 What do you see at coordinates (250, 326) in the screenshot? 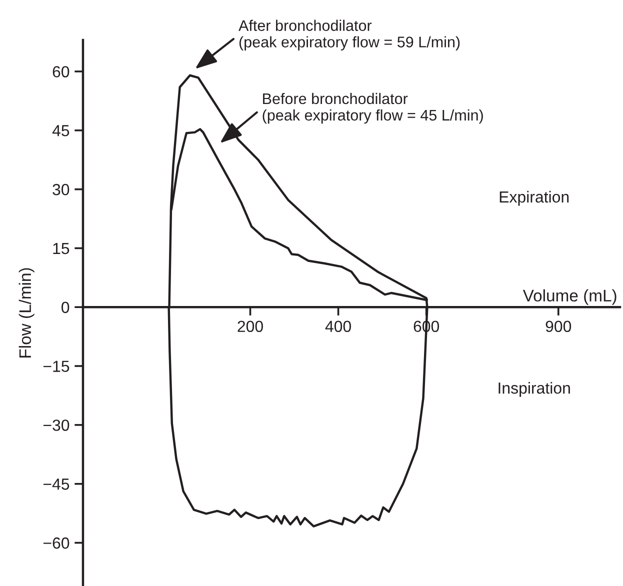
I see `x-tick-label: 200` at bounding box center [250, 326].